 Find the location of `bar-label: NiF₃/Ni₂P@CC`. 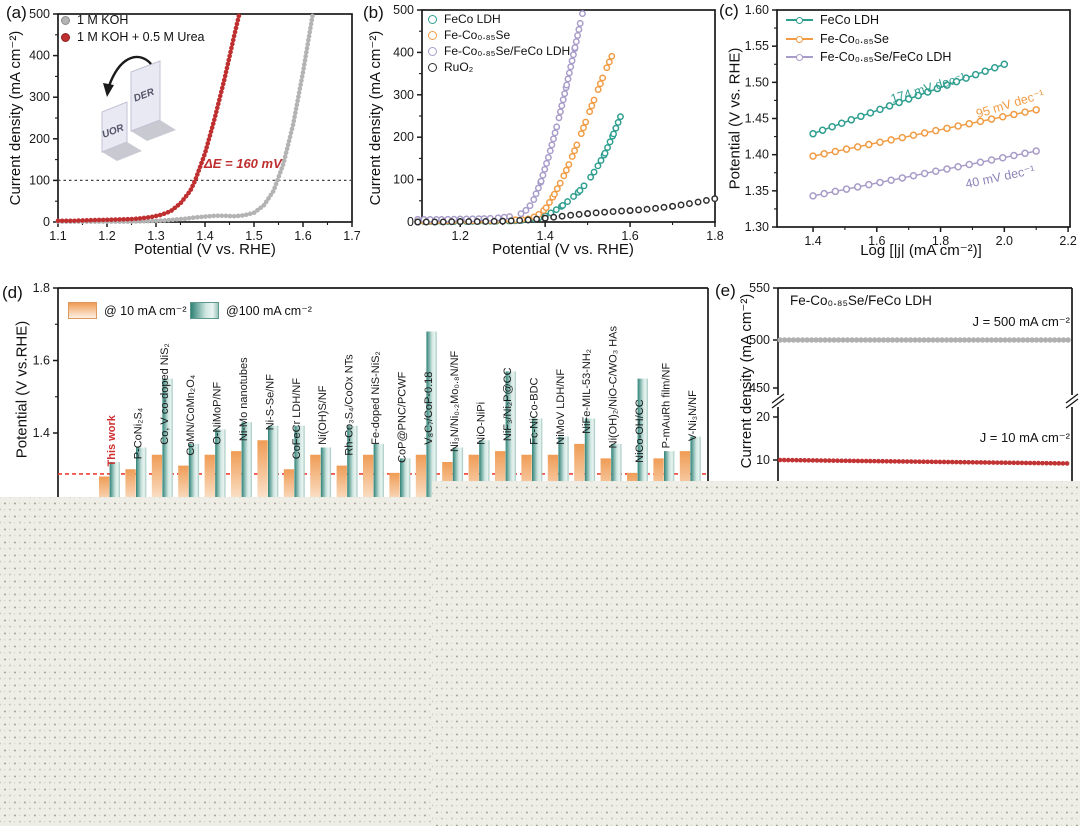

bar-label: NiF₃/Ni₂P@CC is located at coordinates (508, 404).